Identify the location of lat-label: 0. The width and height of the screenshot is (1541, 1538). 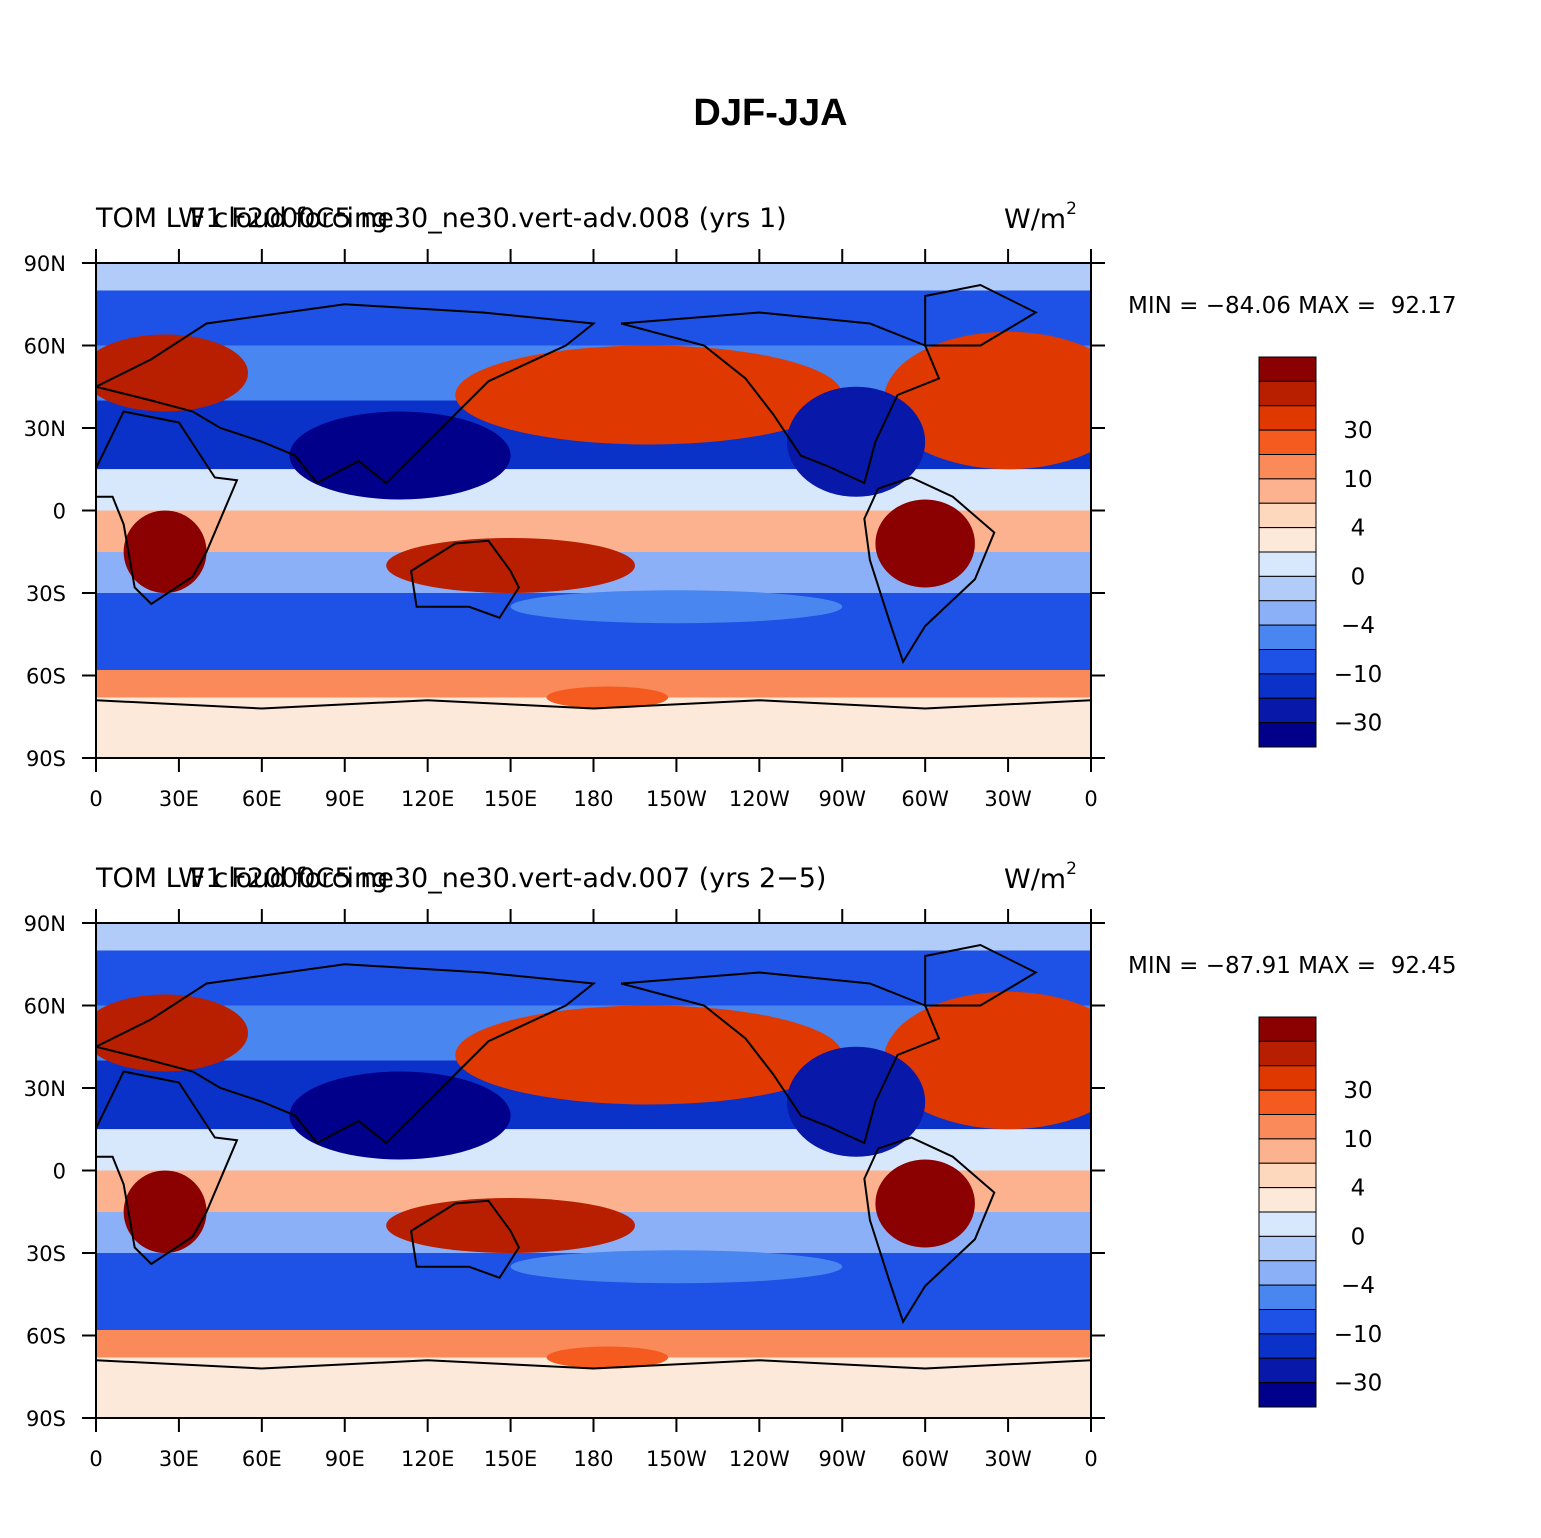
(59, 512).